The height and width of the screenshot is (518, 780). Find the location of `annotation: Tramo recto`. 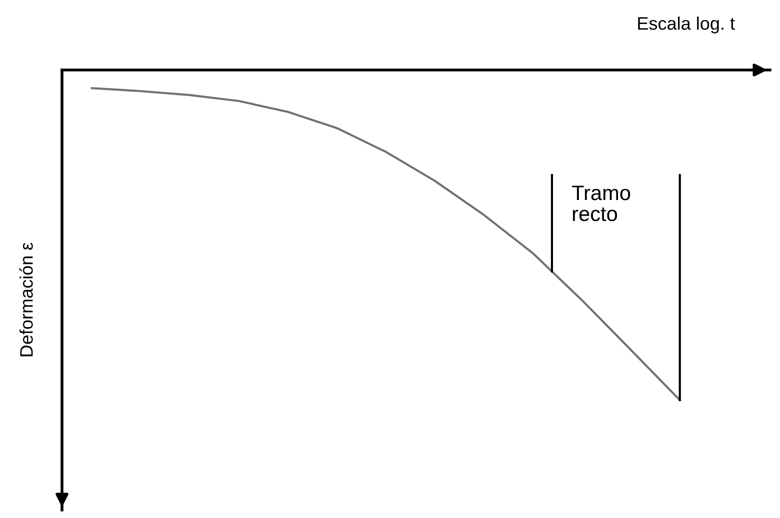

annotation: Tramo recto is located at coordinates (601, 204).